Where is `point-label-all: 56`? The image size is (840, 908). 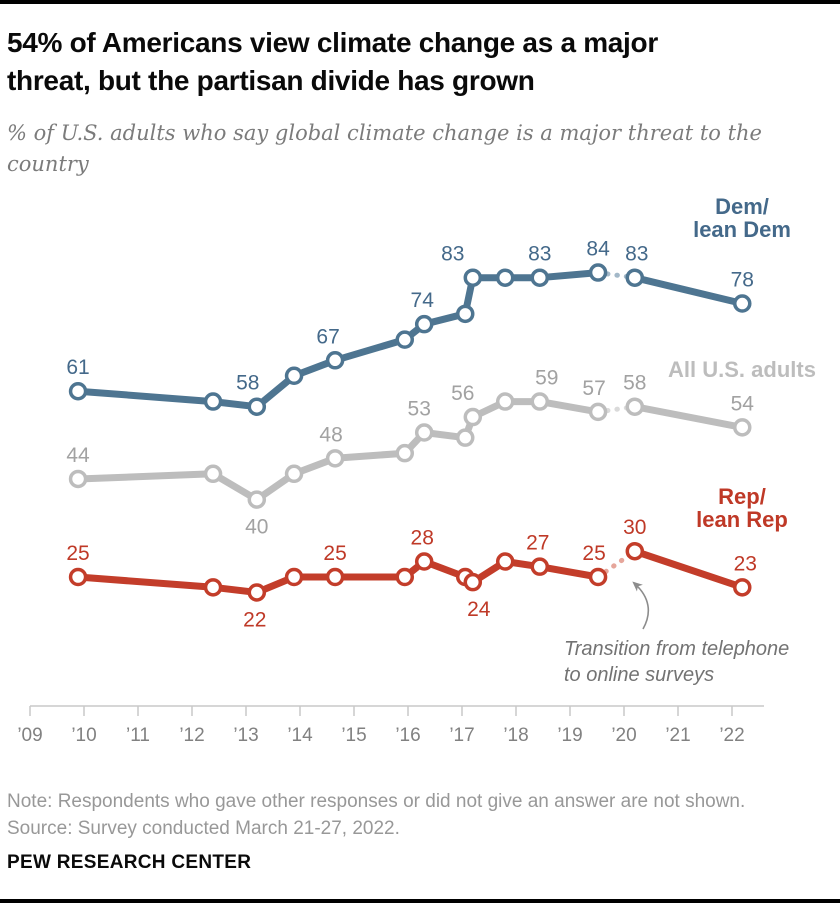 point-label-all: 56 is located at coordinates (462, 393).